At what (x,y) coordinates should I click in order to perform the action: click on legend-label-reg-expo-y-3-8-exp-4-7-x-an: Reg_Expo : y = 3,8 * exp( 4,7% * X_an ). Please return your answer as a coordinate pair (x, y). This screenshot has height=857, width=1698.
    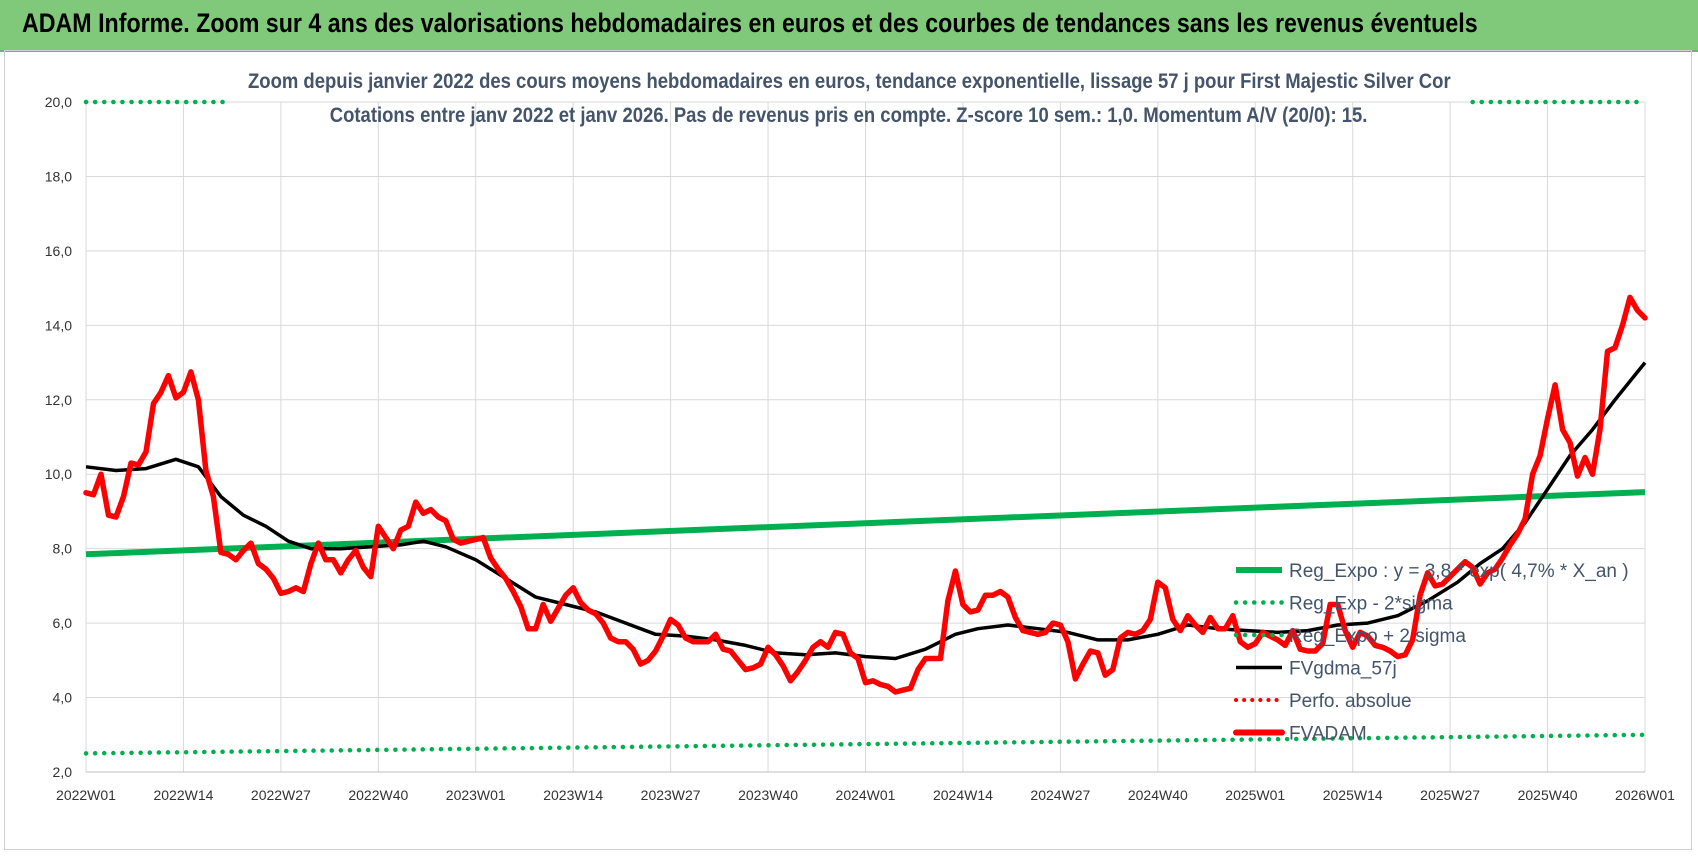
    Looking at the image, I should click on (1459, 571).